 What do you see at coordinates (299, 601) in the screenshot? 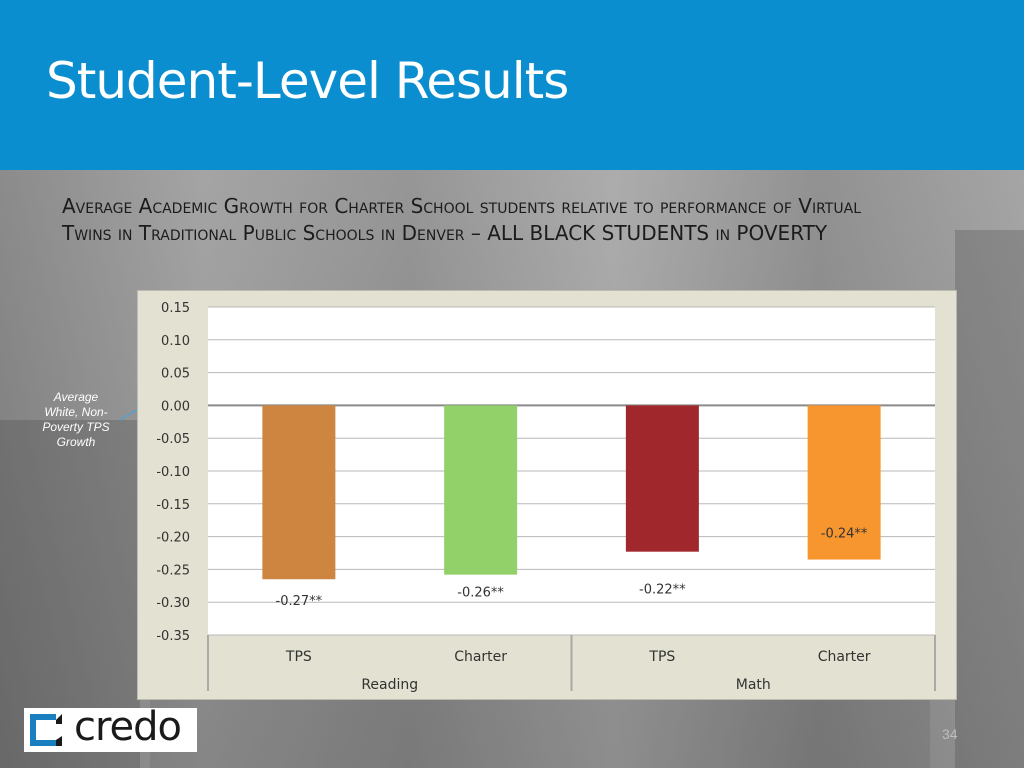
I see `data-label: -0.27**` at bounding box center [299, 601].